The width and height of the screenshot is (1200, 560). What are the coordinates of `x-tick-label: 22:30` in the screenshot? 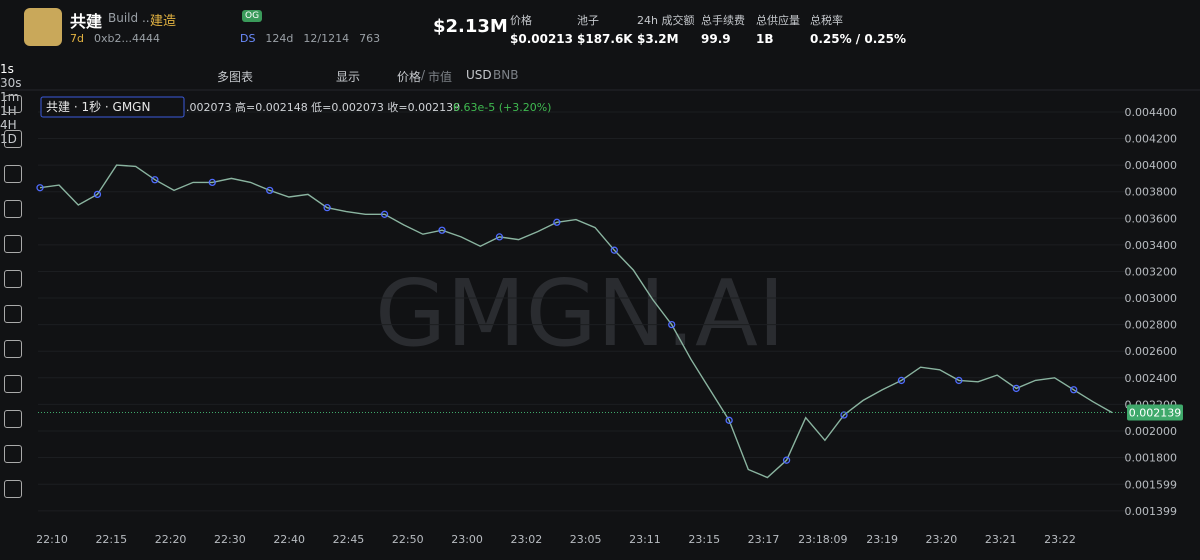 It's located at (230, 539).